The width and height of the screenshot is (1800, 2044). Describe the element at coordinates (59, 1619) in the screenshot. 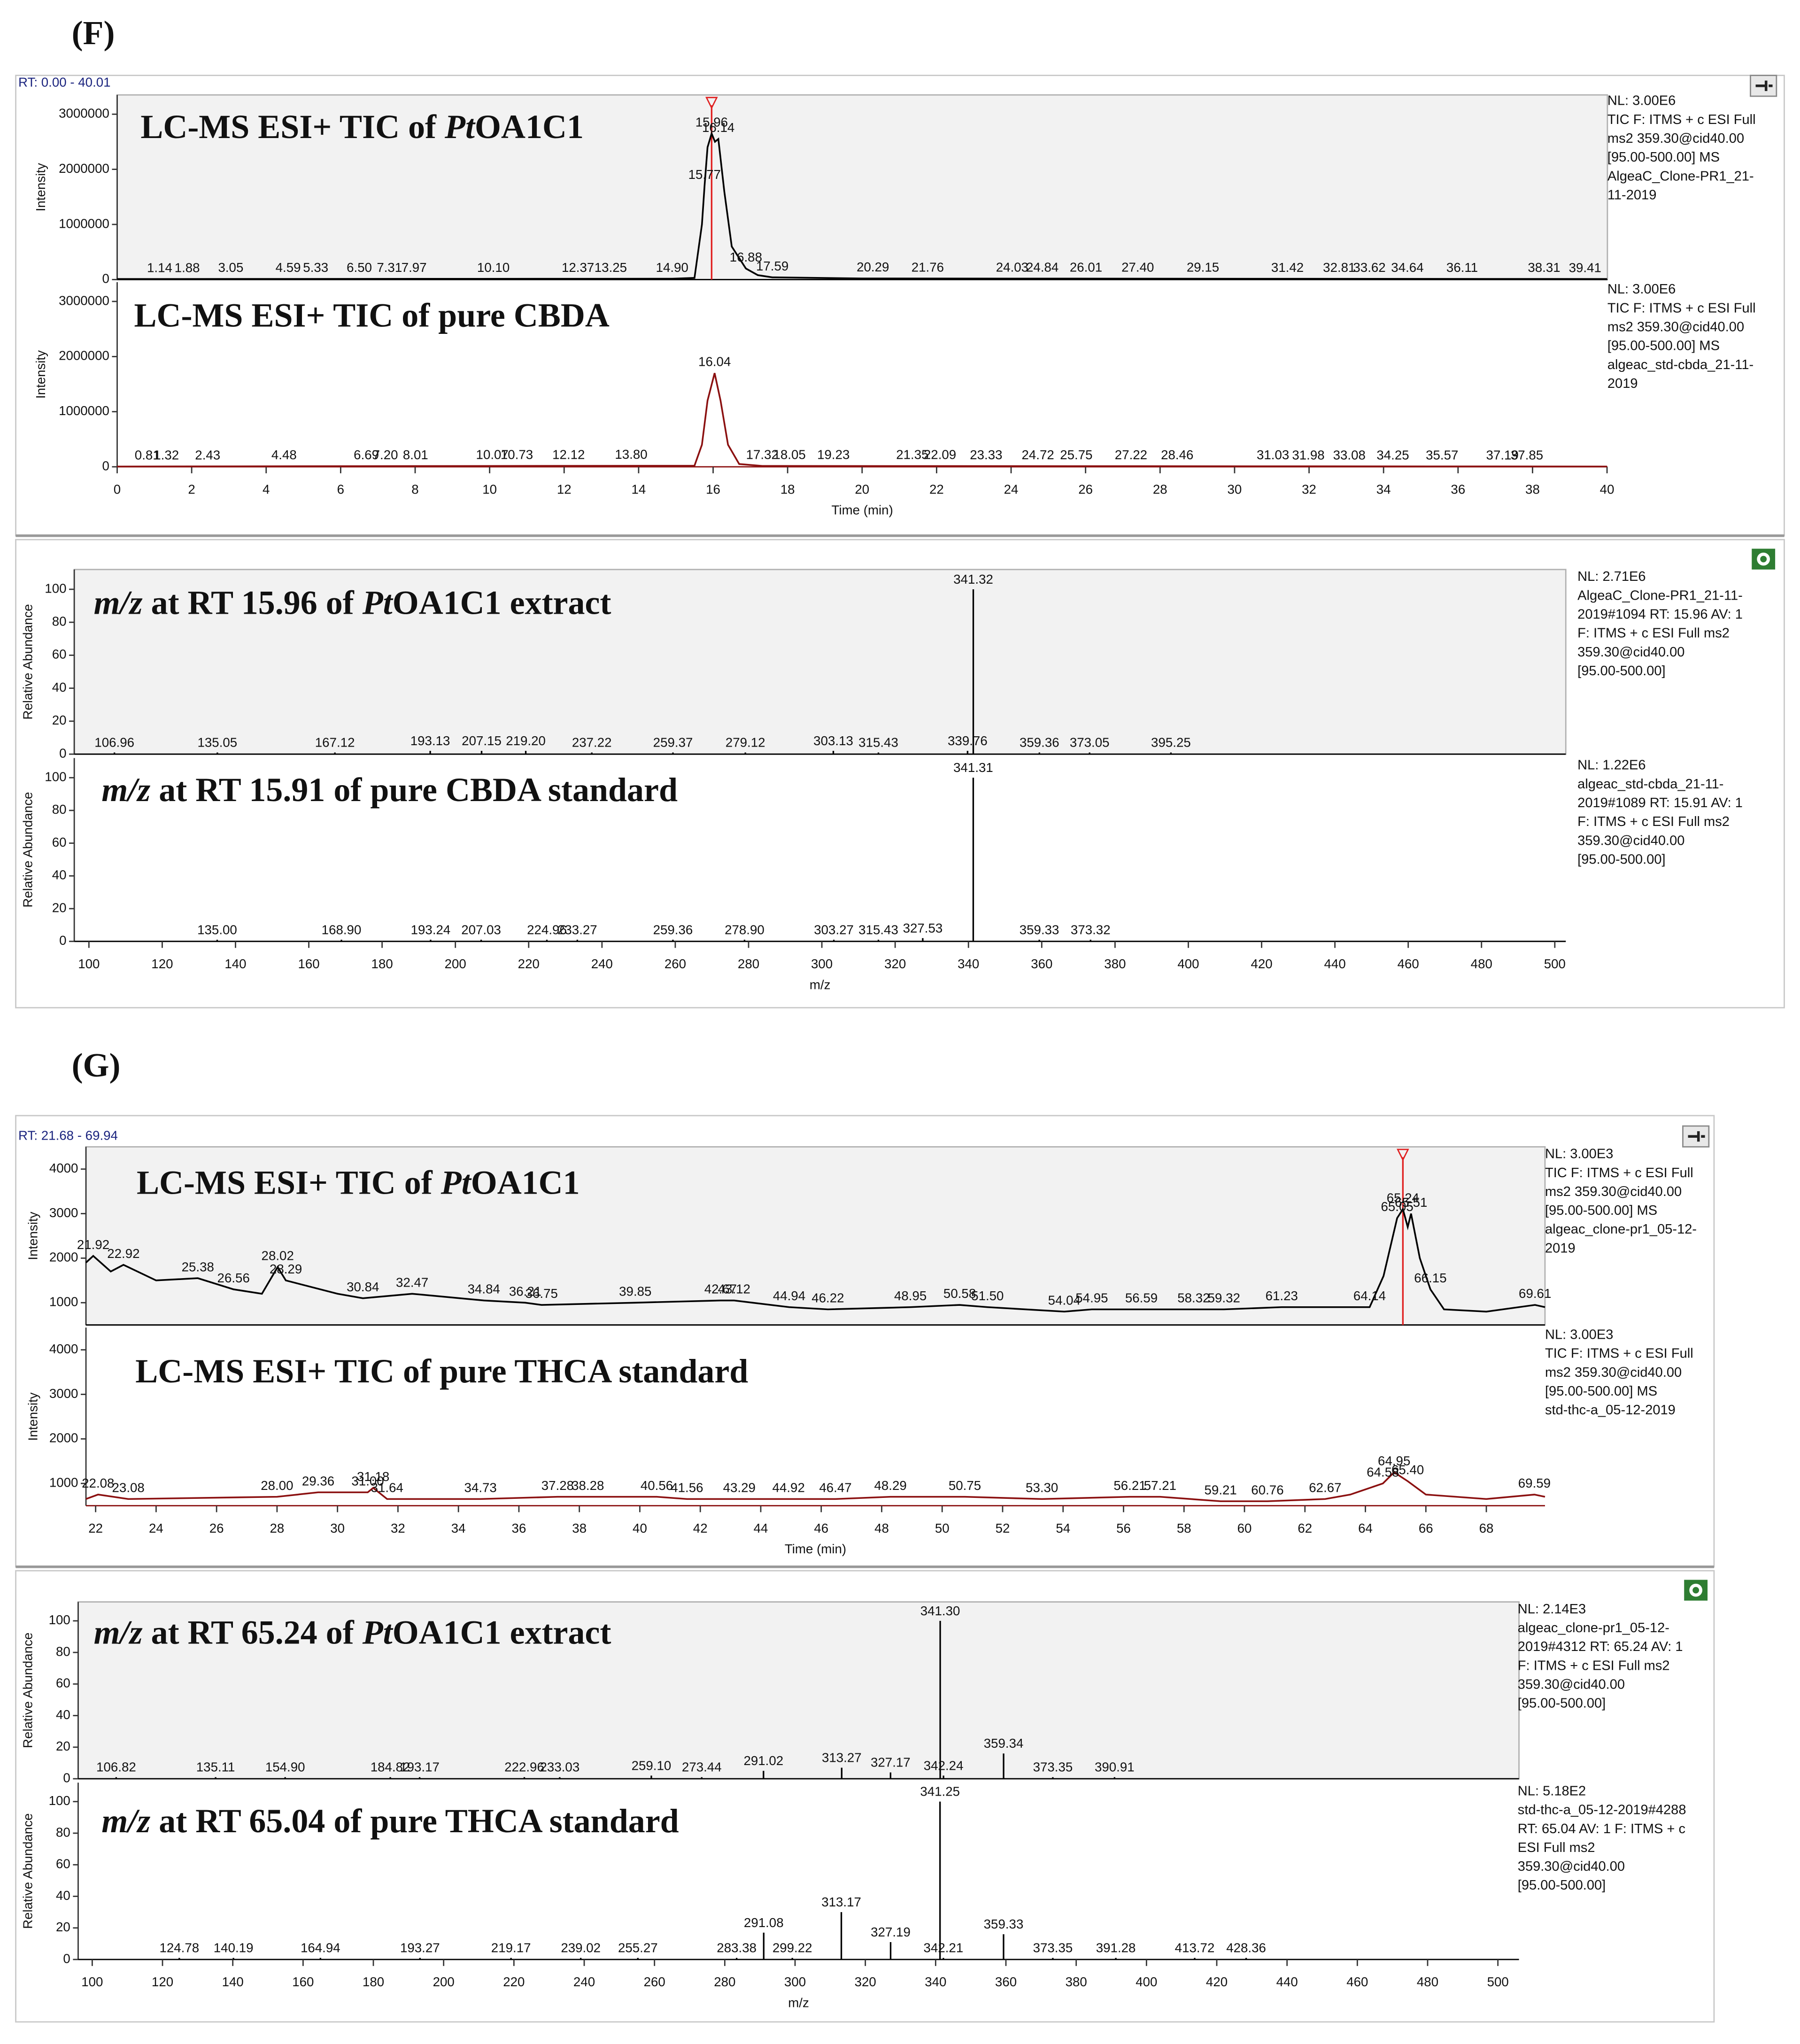

I see `y-tick-label: 100` at that location.